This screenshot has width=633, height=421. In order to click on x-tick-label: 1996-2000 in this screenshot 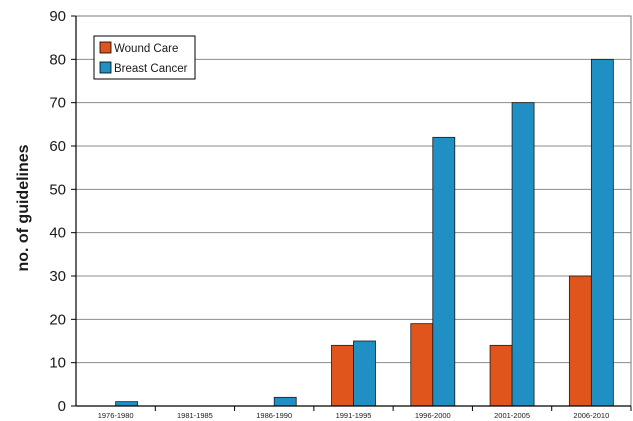, I will do `click(433, 415)`.